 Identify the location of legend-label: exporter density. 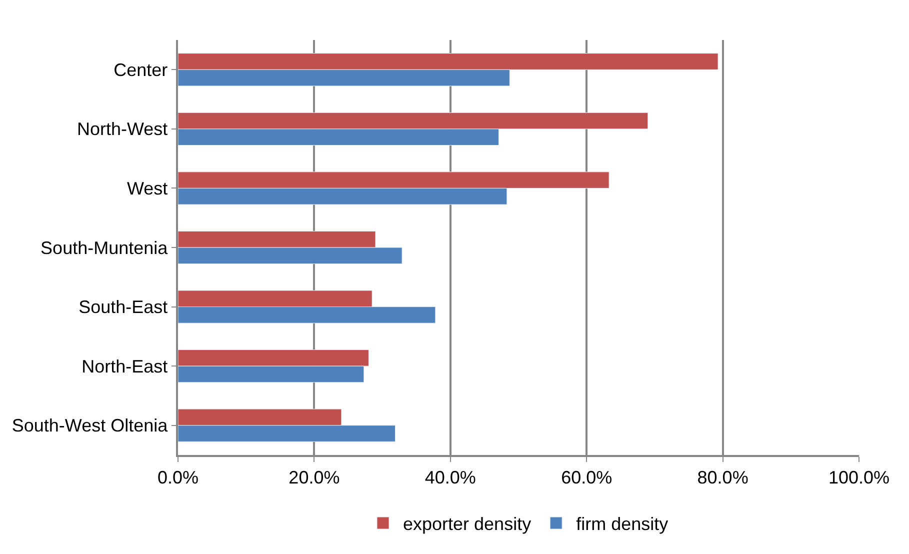
(467, 524).